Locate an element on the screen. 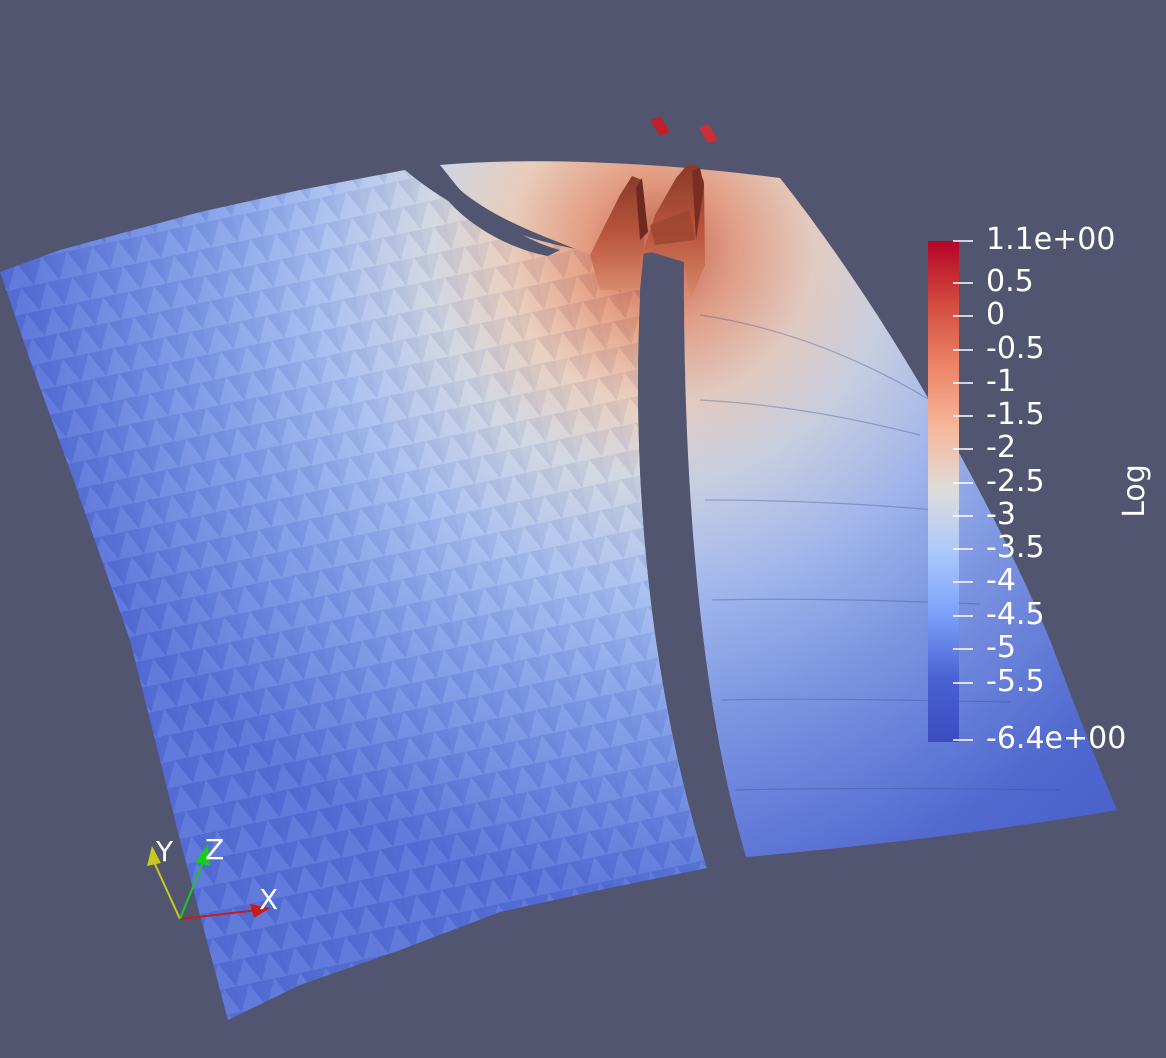 The height and width of the screenshot is (1058, 1166). x-axis-arrowhead is located at coordinates (260, 911).